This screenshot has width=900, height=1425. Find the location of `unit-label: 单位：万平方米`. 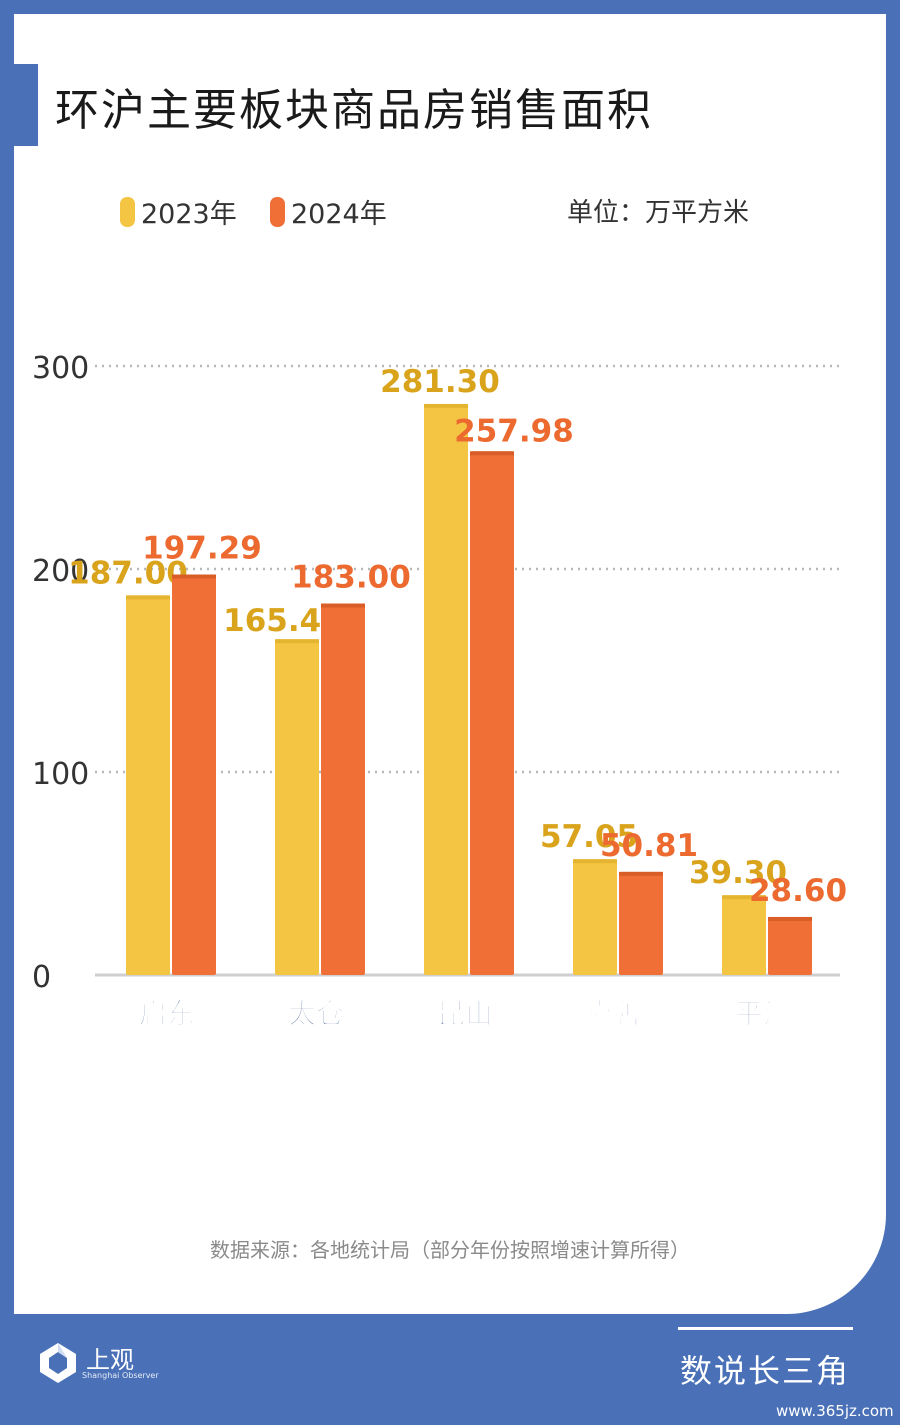

unit-label: 单位：万平方米 is located at coordinates (658, 213).